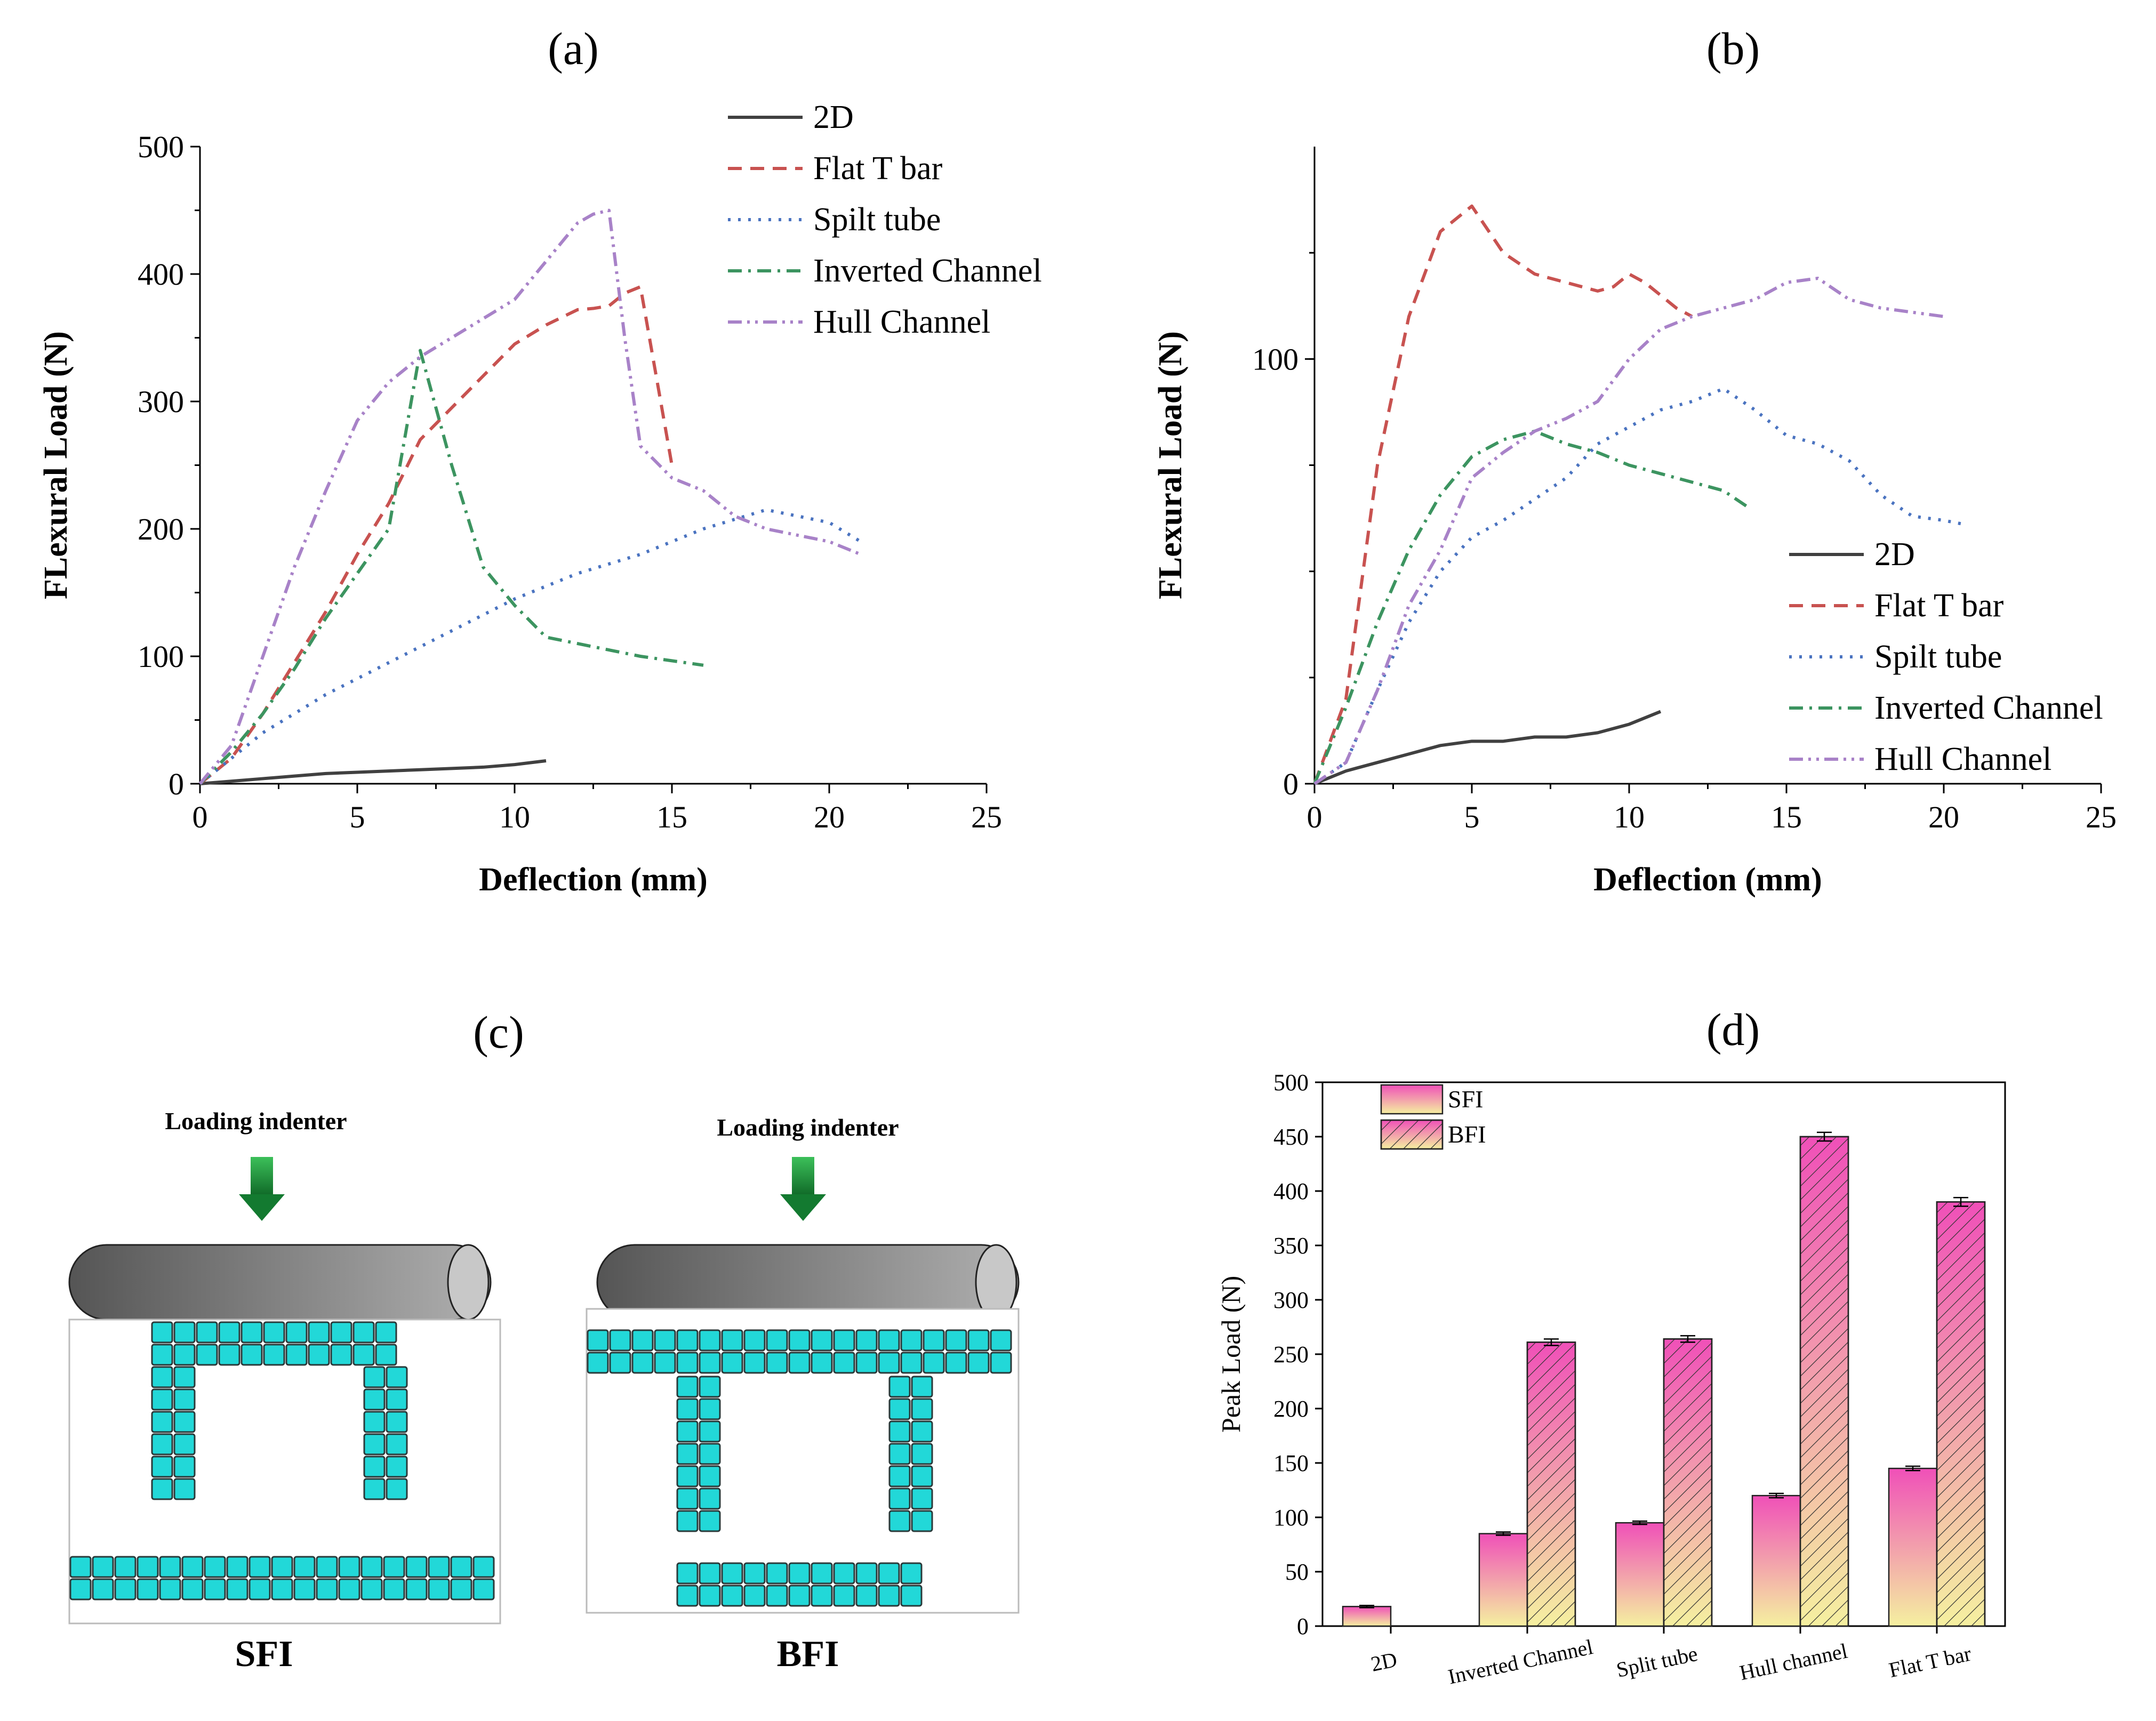 The height and width of the screenshot is (1721, 2156). I want to click on b-x-tick-label: 20, so click(1943, 817).